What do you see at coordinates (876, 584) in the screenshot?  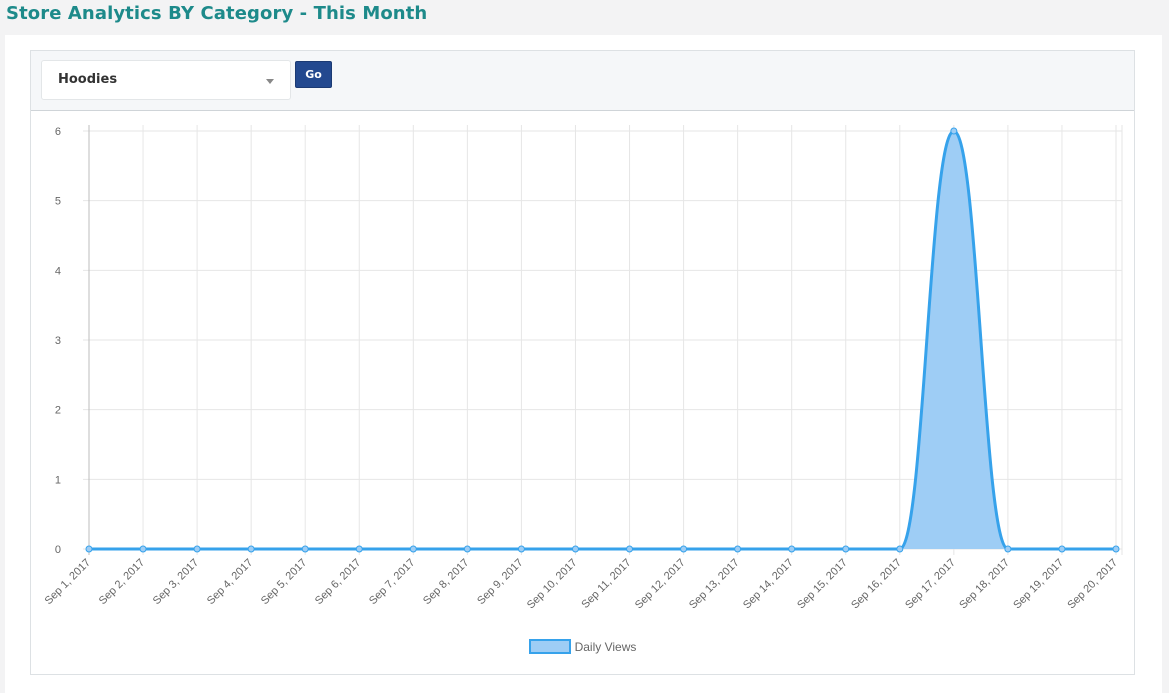 I see `x-tick-label: Sep 16, 2017` at bounding box center [876, 584].